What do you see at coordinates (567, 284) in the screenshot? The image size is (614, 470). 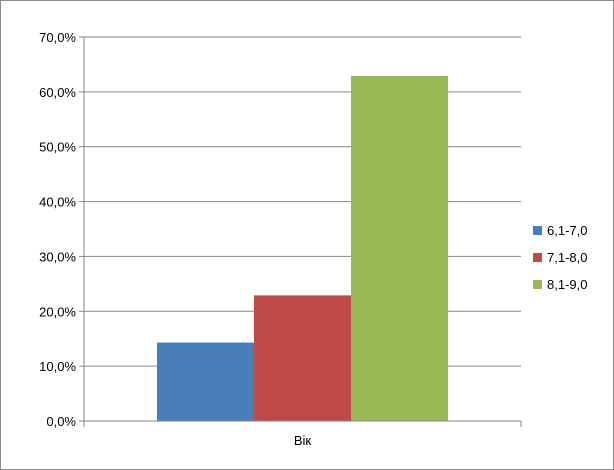 I see `legend-label: 8,1-9,0` at bounding box center [567, 284].